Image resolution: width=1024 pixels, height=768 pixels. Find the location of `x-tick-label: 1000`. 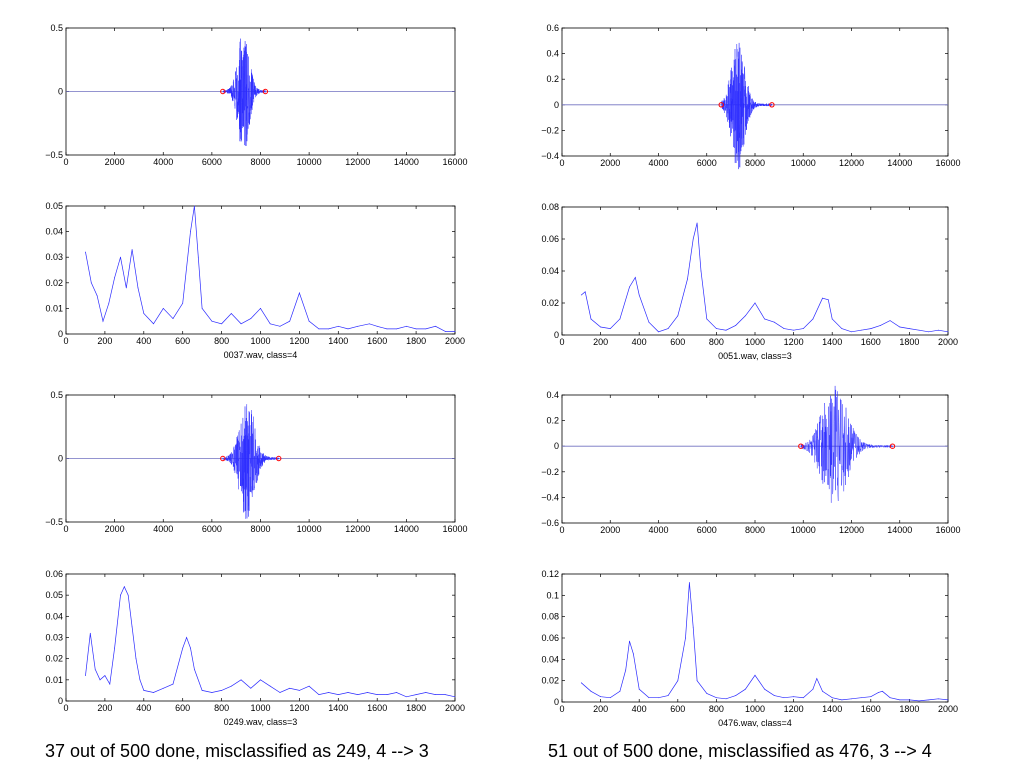

x-tick-label: 1000 is located at coordinates (755, 342).